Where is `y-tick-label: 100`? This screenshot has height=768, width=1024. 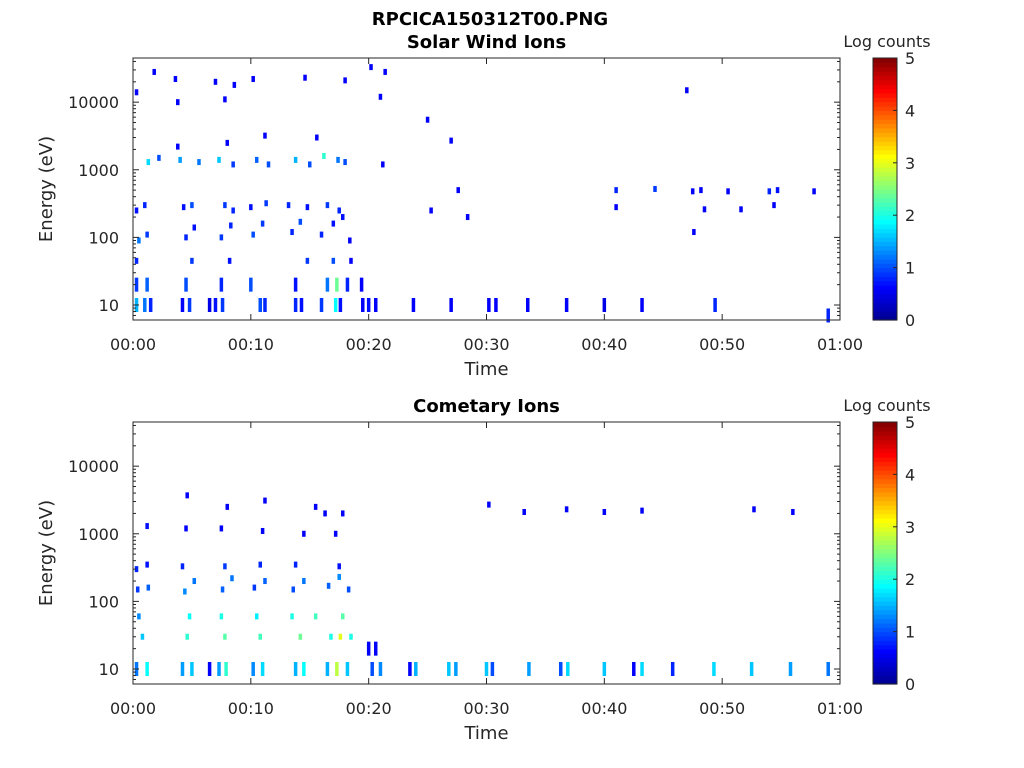 y-tick-label: 100 is located at coordinates (103, 237).